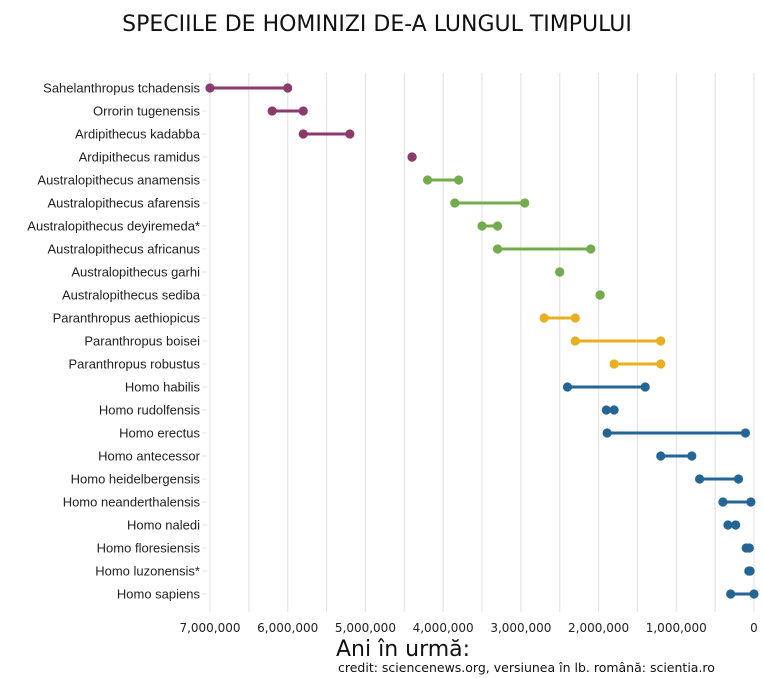 Image resolution: width=763 pixels, height=678 pixels. Describe the element at coordinates (365, 628) in the screenshot. I see `x-tick-label: 5,000,000` at that location.